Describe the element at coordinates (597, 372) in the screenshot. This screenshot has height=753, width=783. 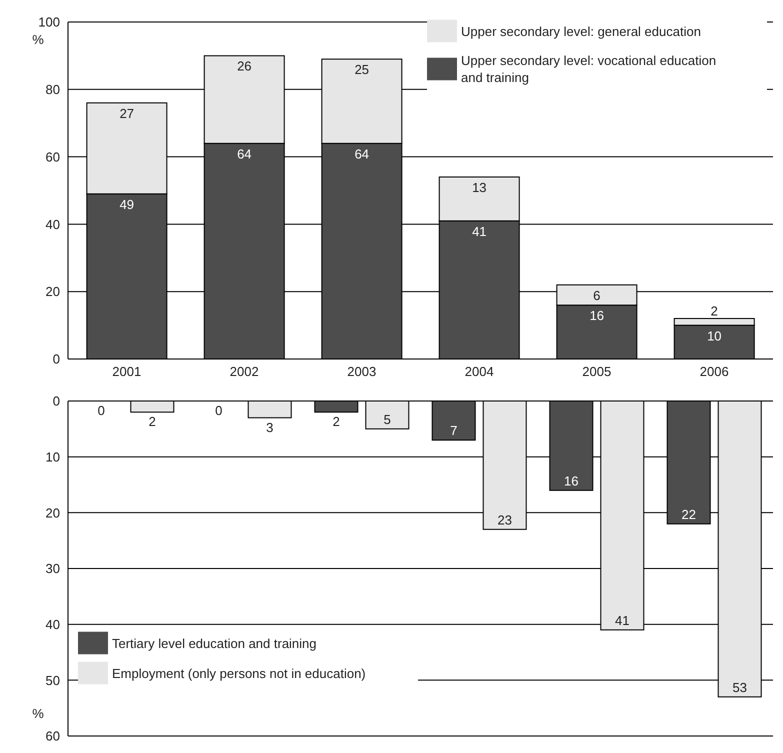
I see `x-tick-label: 2005` at that location.